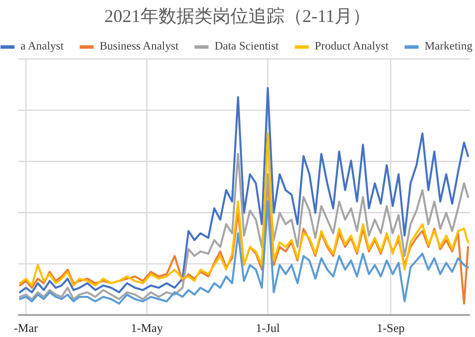 The height and width of the screenshot is (337, 475). Describe the element at coordinates (237, 16) in the screenshot. I see `chart-title: 2021年数据类岗位追踪（2-11月）` at that location.